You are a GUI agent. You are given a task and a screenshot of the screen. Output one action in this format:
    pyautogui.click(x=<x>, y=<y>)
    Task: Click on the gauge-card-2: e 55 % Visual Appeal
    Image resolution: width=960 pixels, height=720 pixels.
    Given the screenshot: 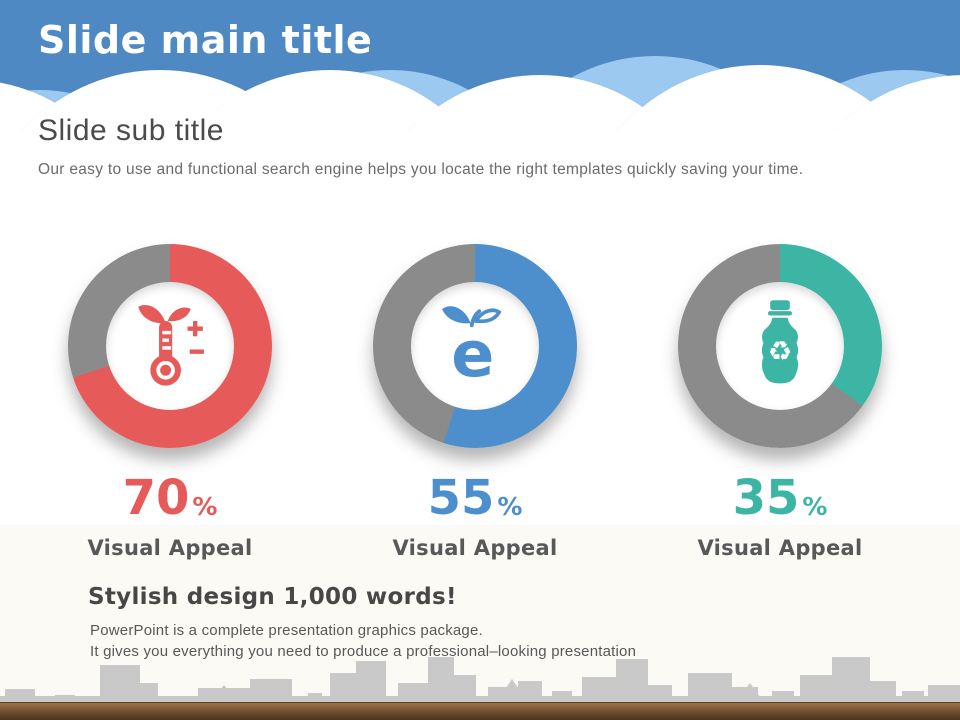 What is the action you would take?
    pyautogui.click(x=475, y=402)
    